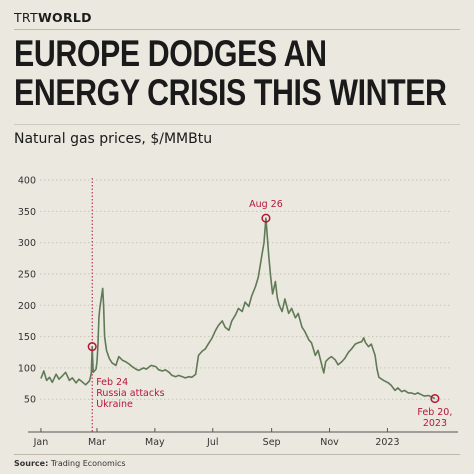 This screenshot has height=474, width=474. What do you see at coordinates (31, 463) in the screenshot?
I see `source-label: Source:` at bounding box center [31, 463].